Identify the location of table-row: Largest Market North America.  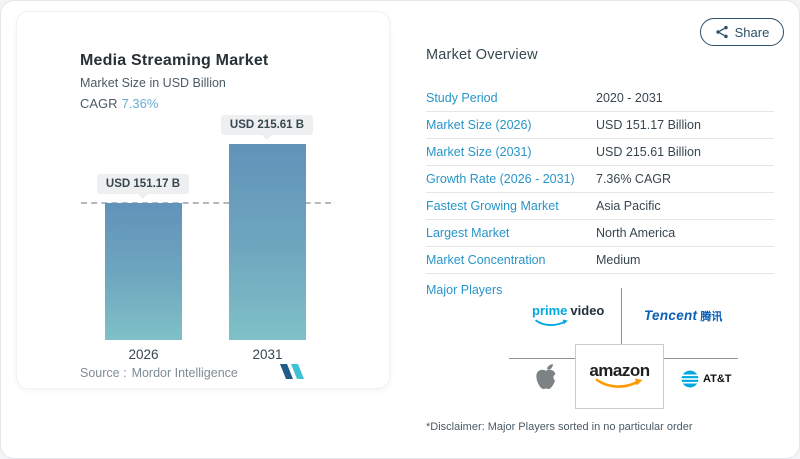
(600, 233).